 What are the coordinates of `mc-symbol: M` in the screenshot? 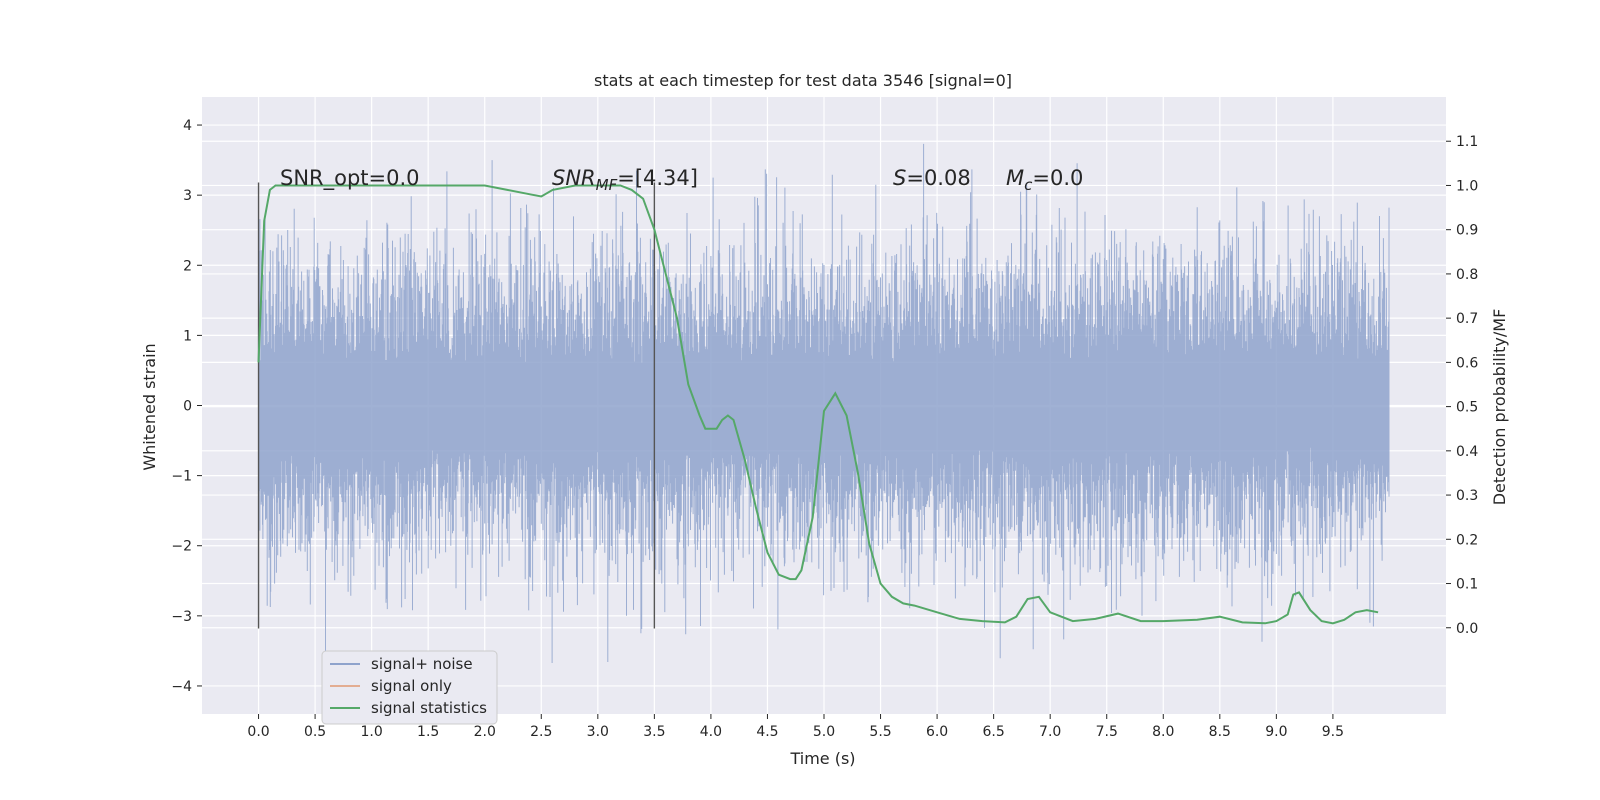 It's located at (1015, 178).